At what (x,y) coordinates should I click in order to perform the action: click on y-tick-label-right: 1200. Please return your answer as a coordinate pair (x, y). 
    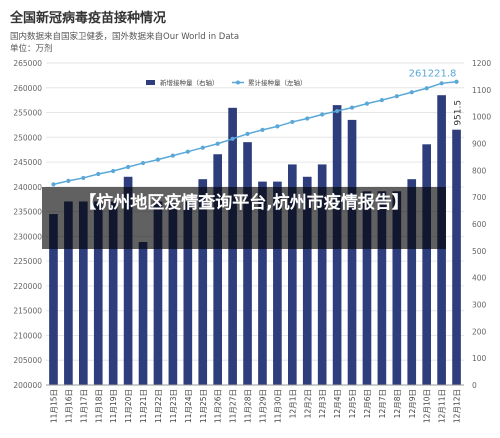
    Looking at the image, I should click on (481, 63).